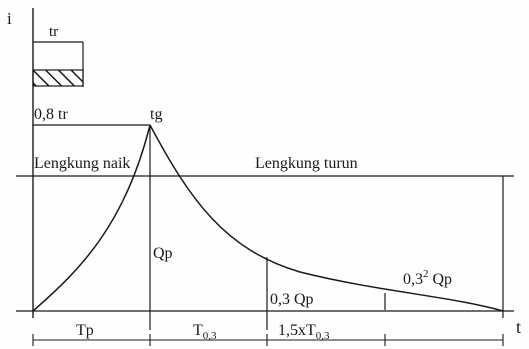 The image size is (529, 349). What do you see at coordinates (306, 163) in the screenshot?
I see `falling-limb-label: Lengkung turun` at bounding box center [306, 163].